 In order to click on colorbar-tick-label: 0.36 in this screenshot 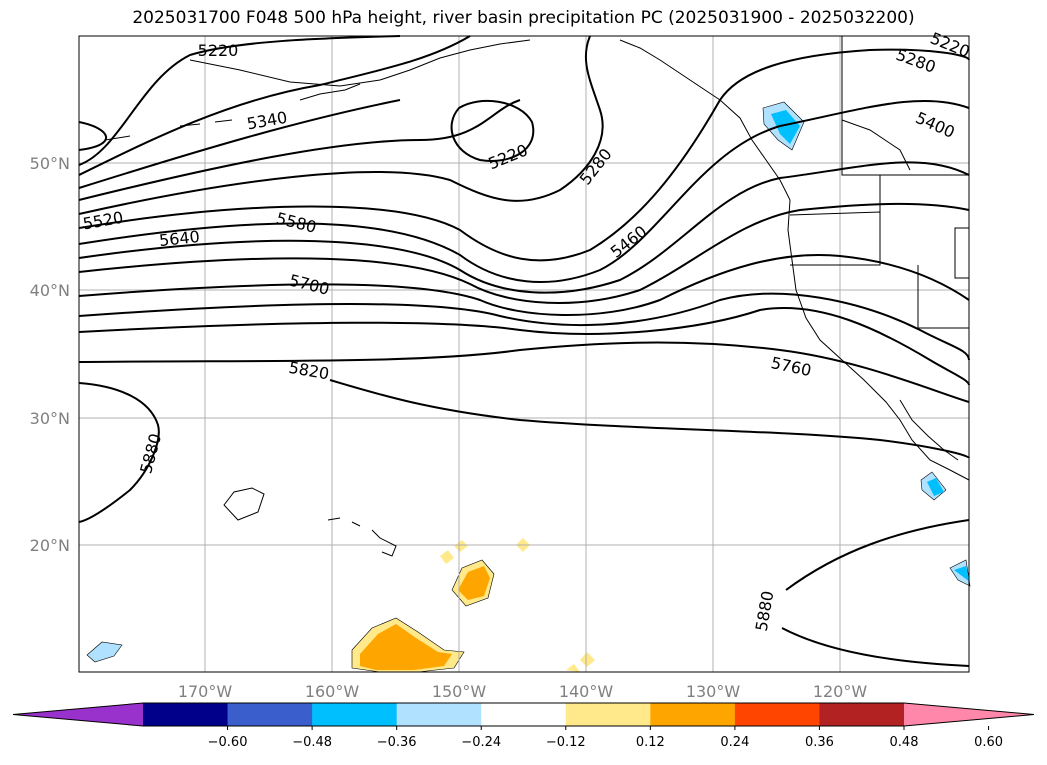, I will do `click(819, 742)`.